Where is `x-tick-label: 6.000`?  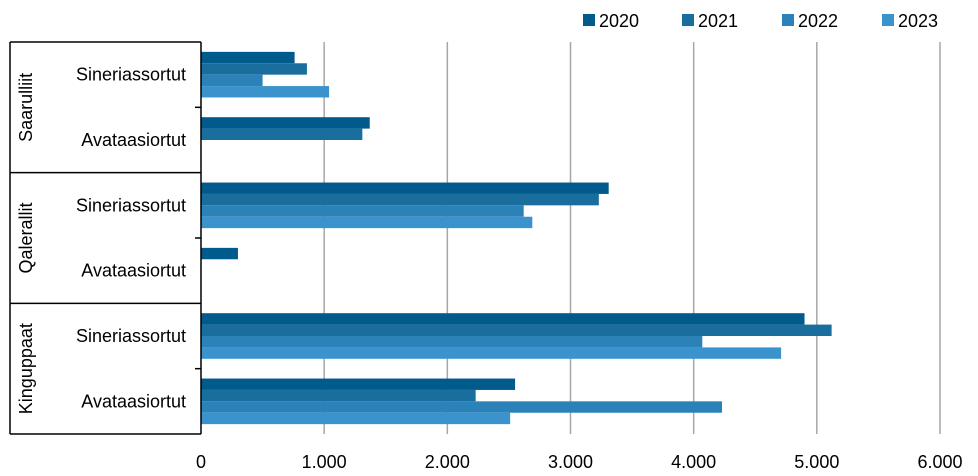
x-tick-label: 6.000 is located at coordinates (939, 461).